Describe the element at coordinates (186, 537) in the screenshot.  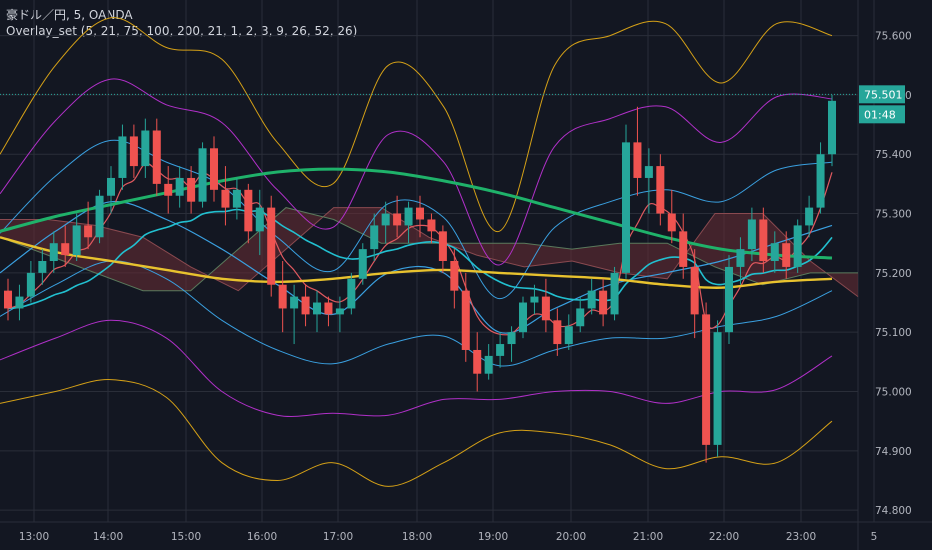
I see `x-tick-label: 15:00` at that location.